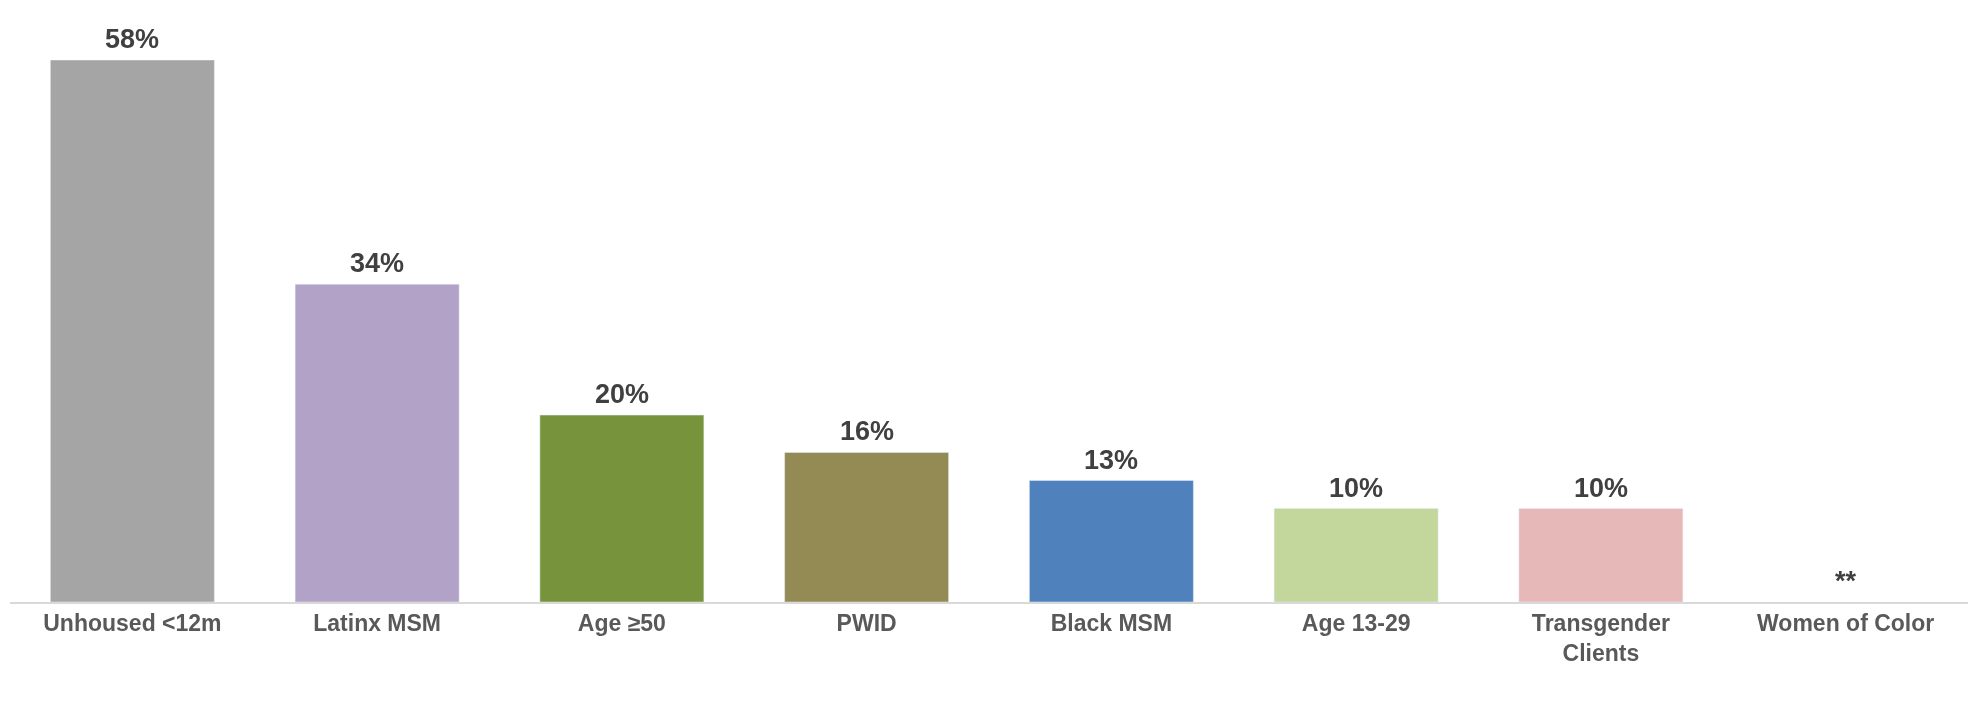 This screenshot has height=702, width=1978. I want to click on x-tick-label: Women of Color, so click(1846, 623).